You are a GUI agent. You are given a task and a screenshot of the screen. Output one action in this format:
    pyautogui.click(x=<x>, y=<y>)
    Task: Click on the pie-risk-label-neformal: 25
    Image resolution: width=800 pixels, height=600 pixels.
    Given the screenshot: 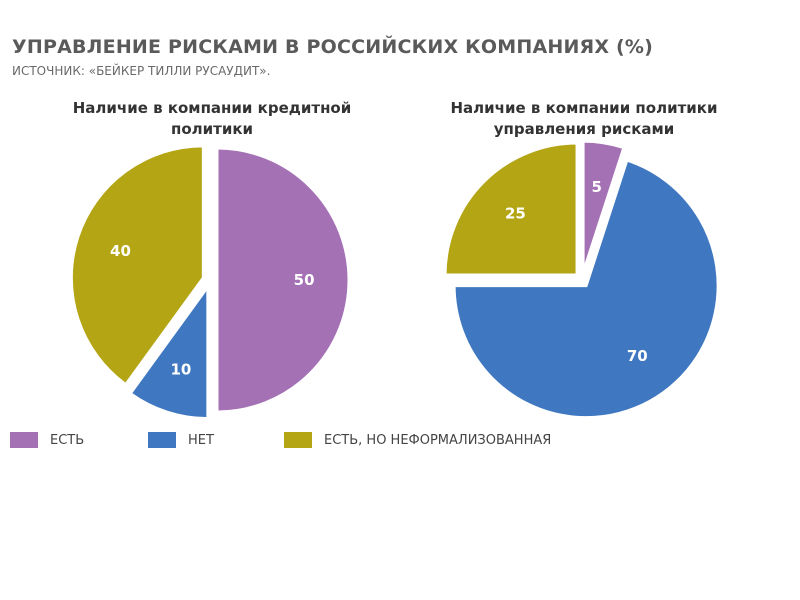 What is the action you would take?
    pyautogui.click(x=515, y=213)
    